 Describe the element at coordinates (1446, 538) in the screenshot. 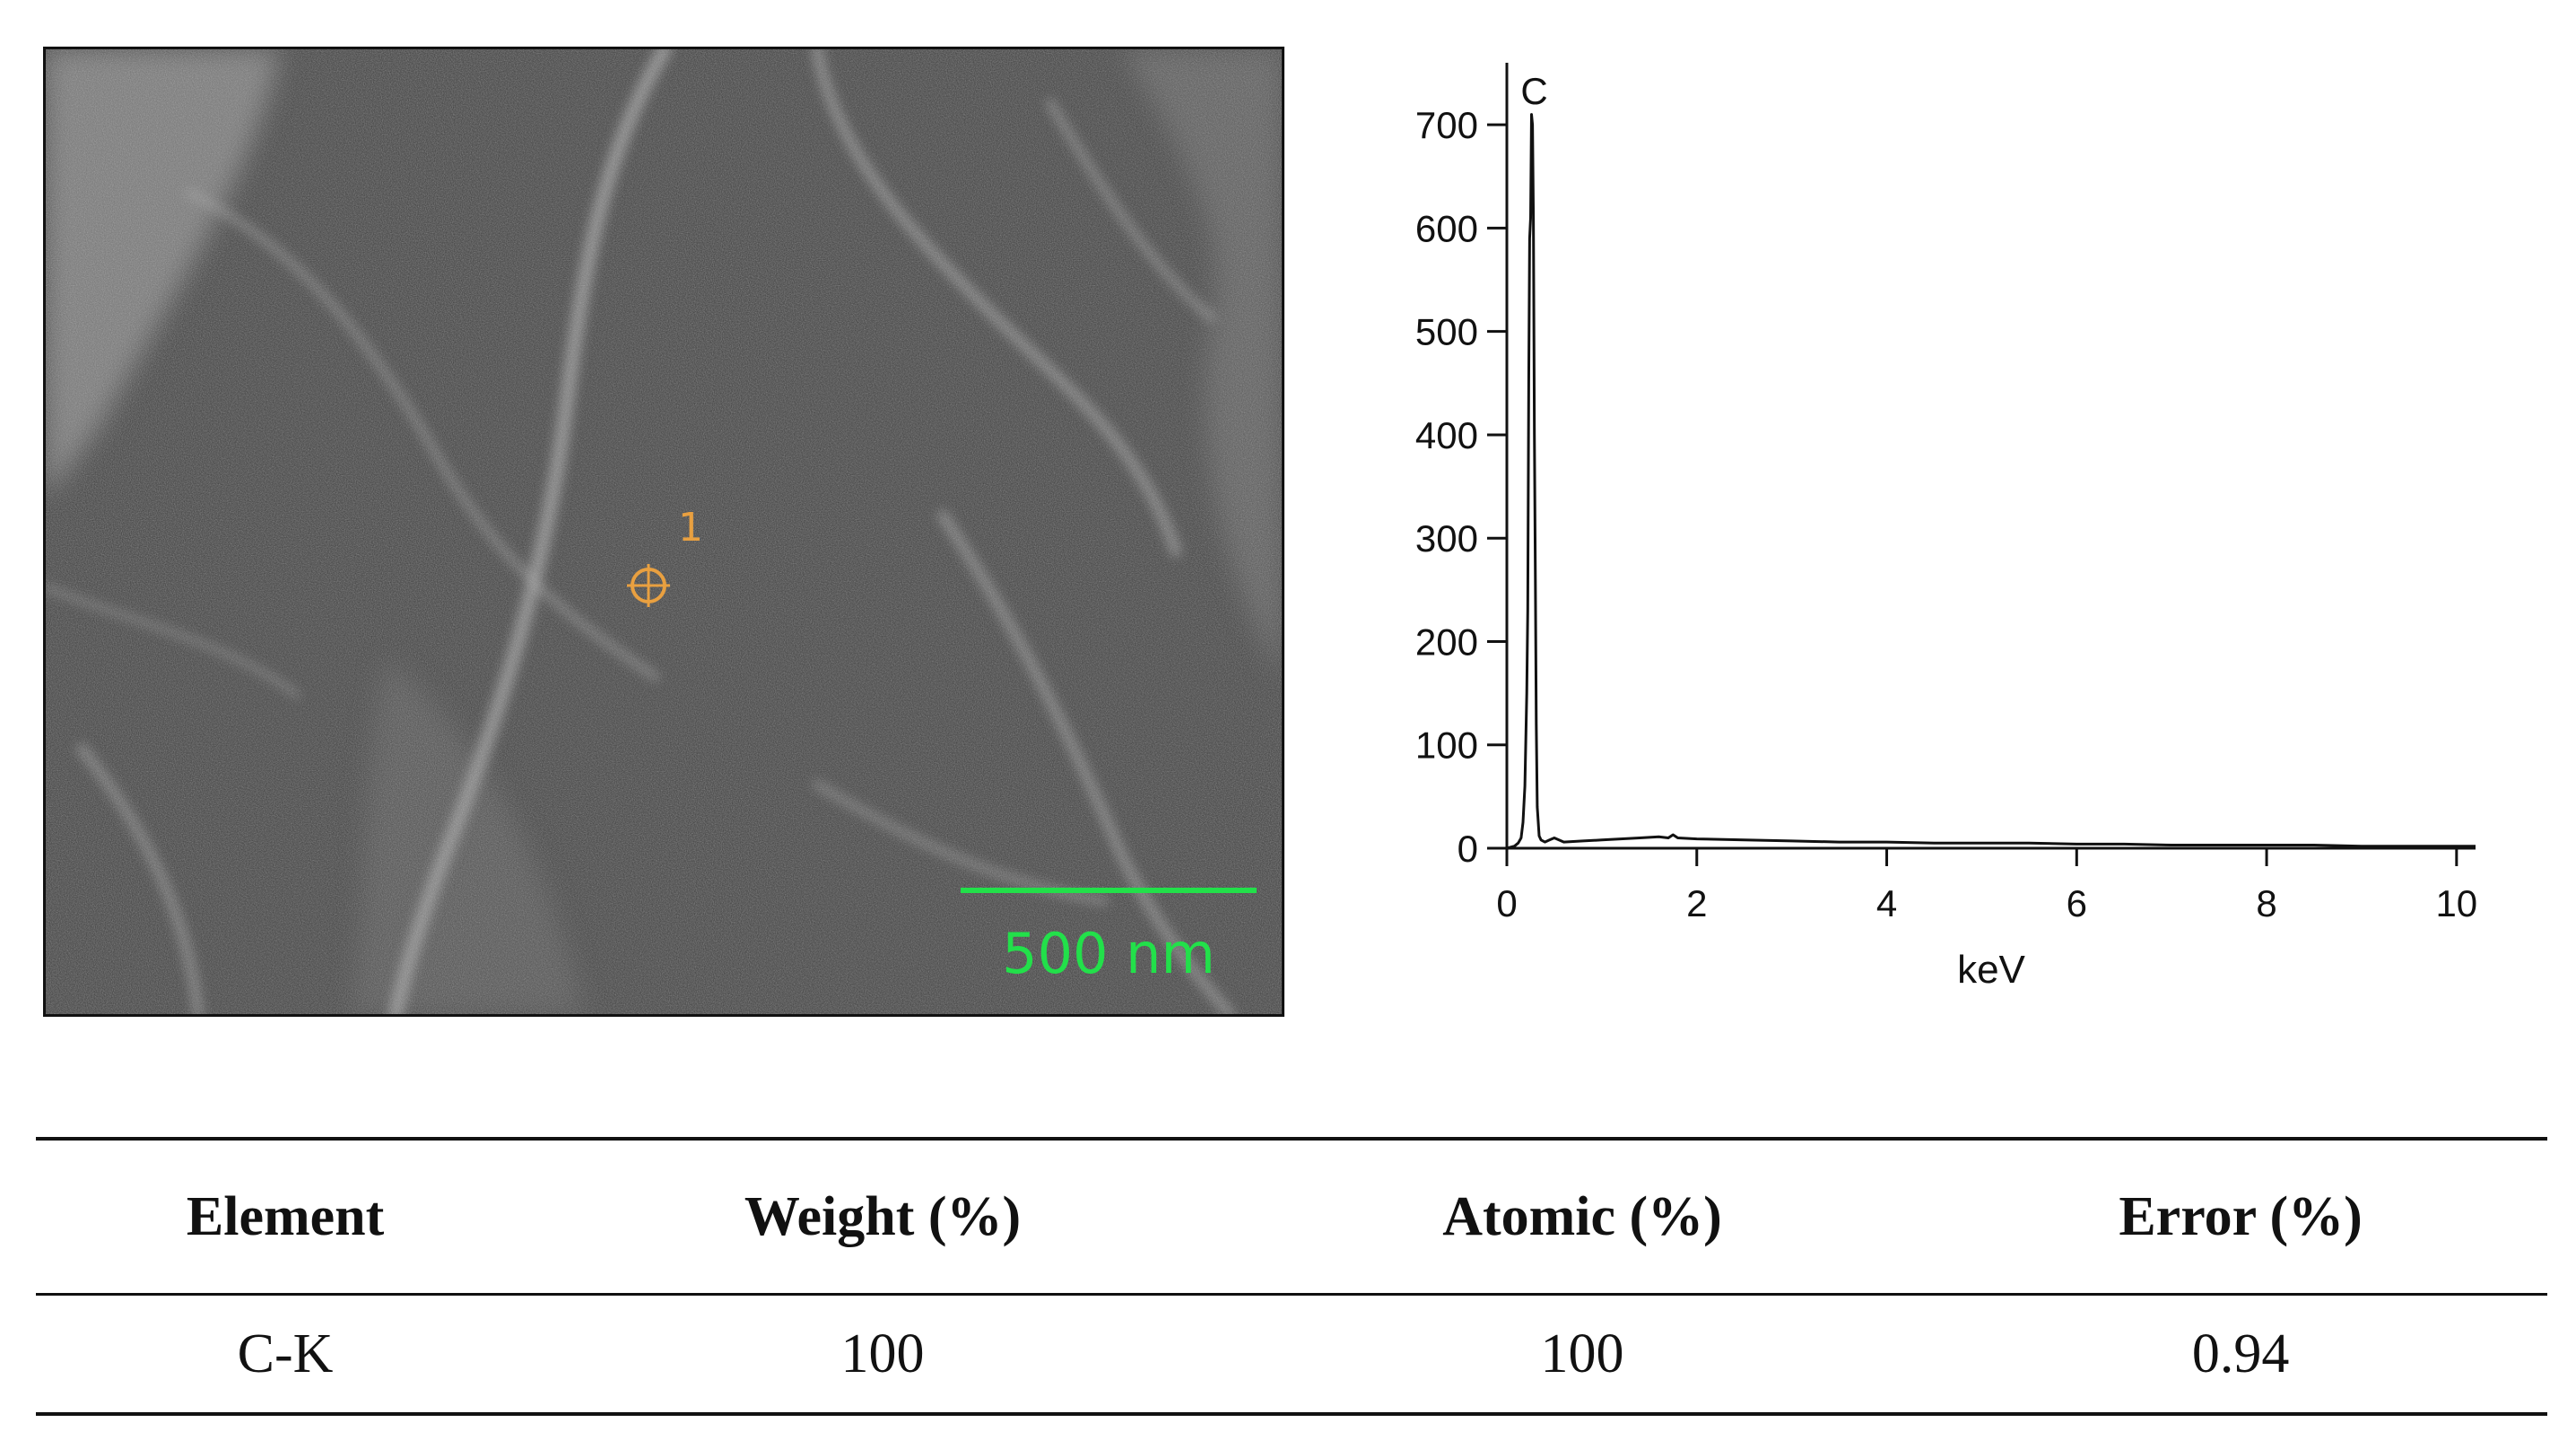

I see `y-tick-label: 300` at that location.